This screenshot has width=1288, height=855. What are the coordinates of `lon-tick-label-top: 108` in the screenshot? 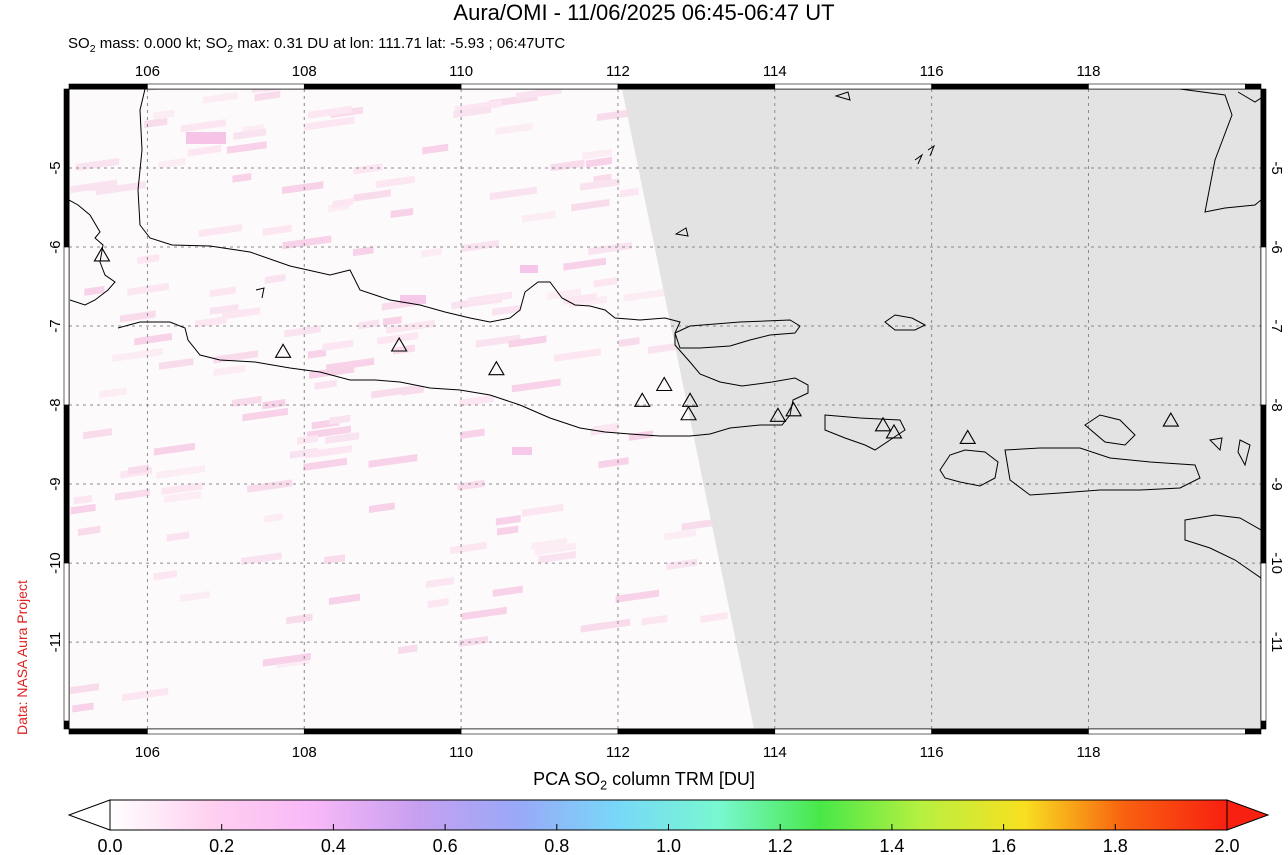 It's located at (304, 71).